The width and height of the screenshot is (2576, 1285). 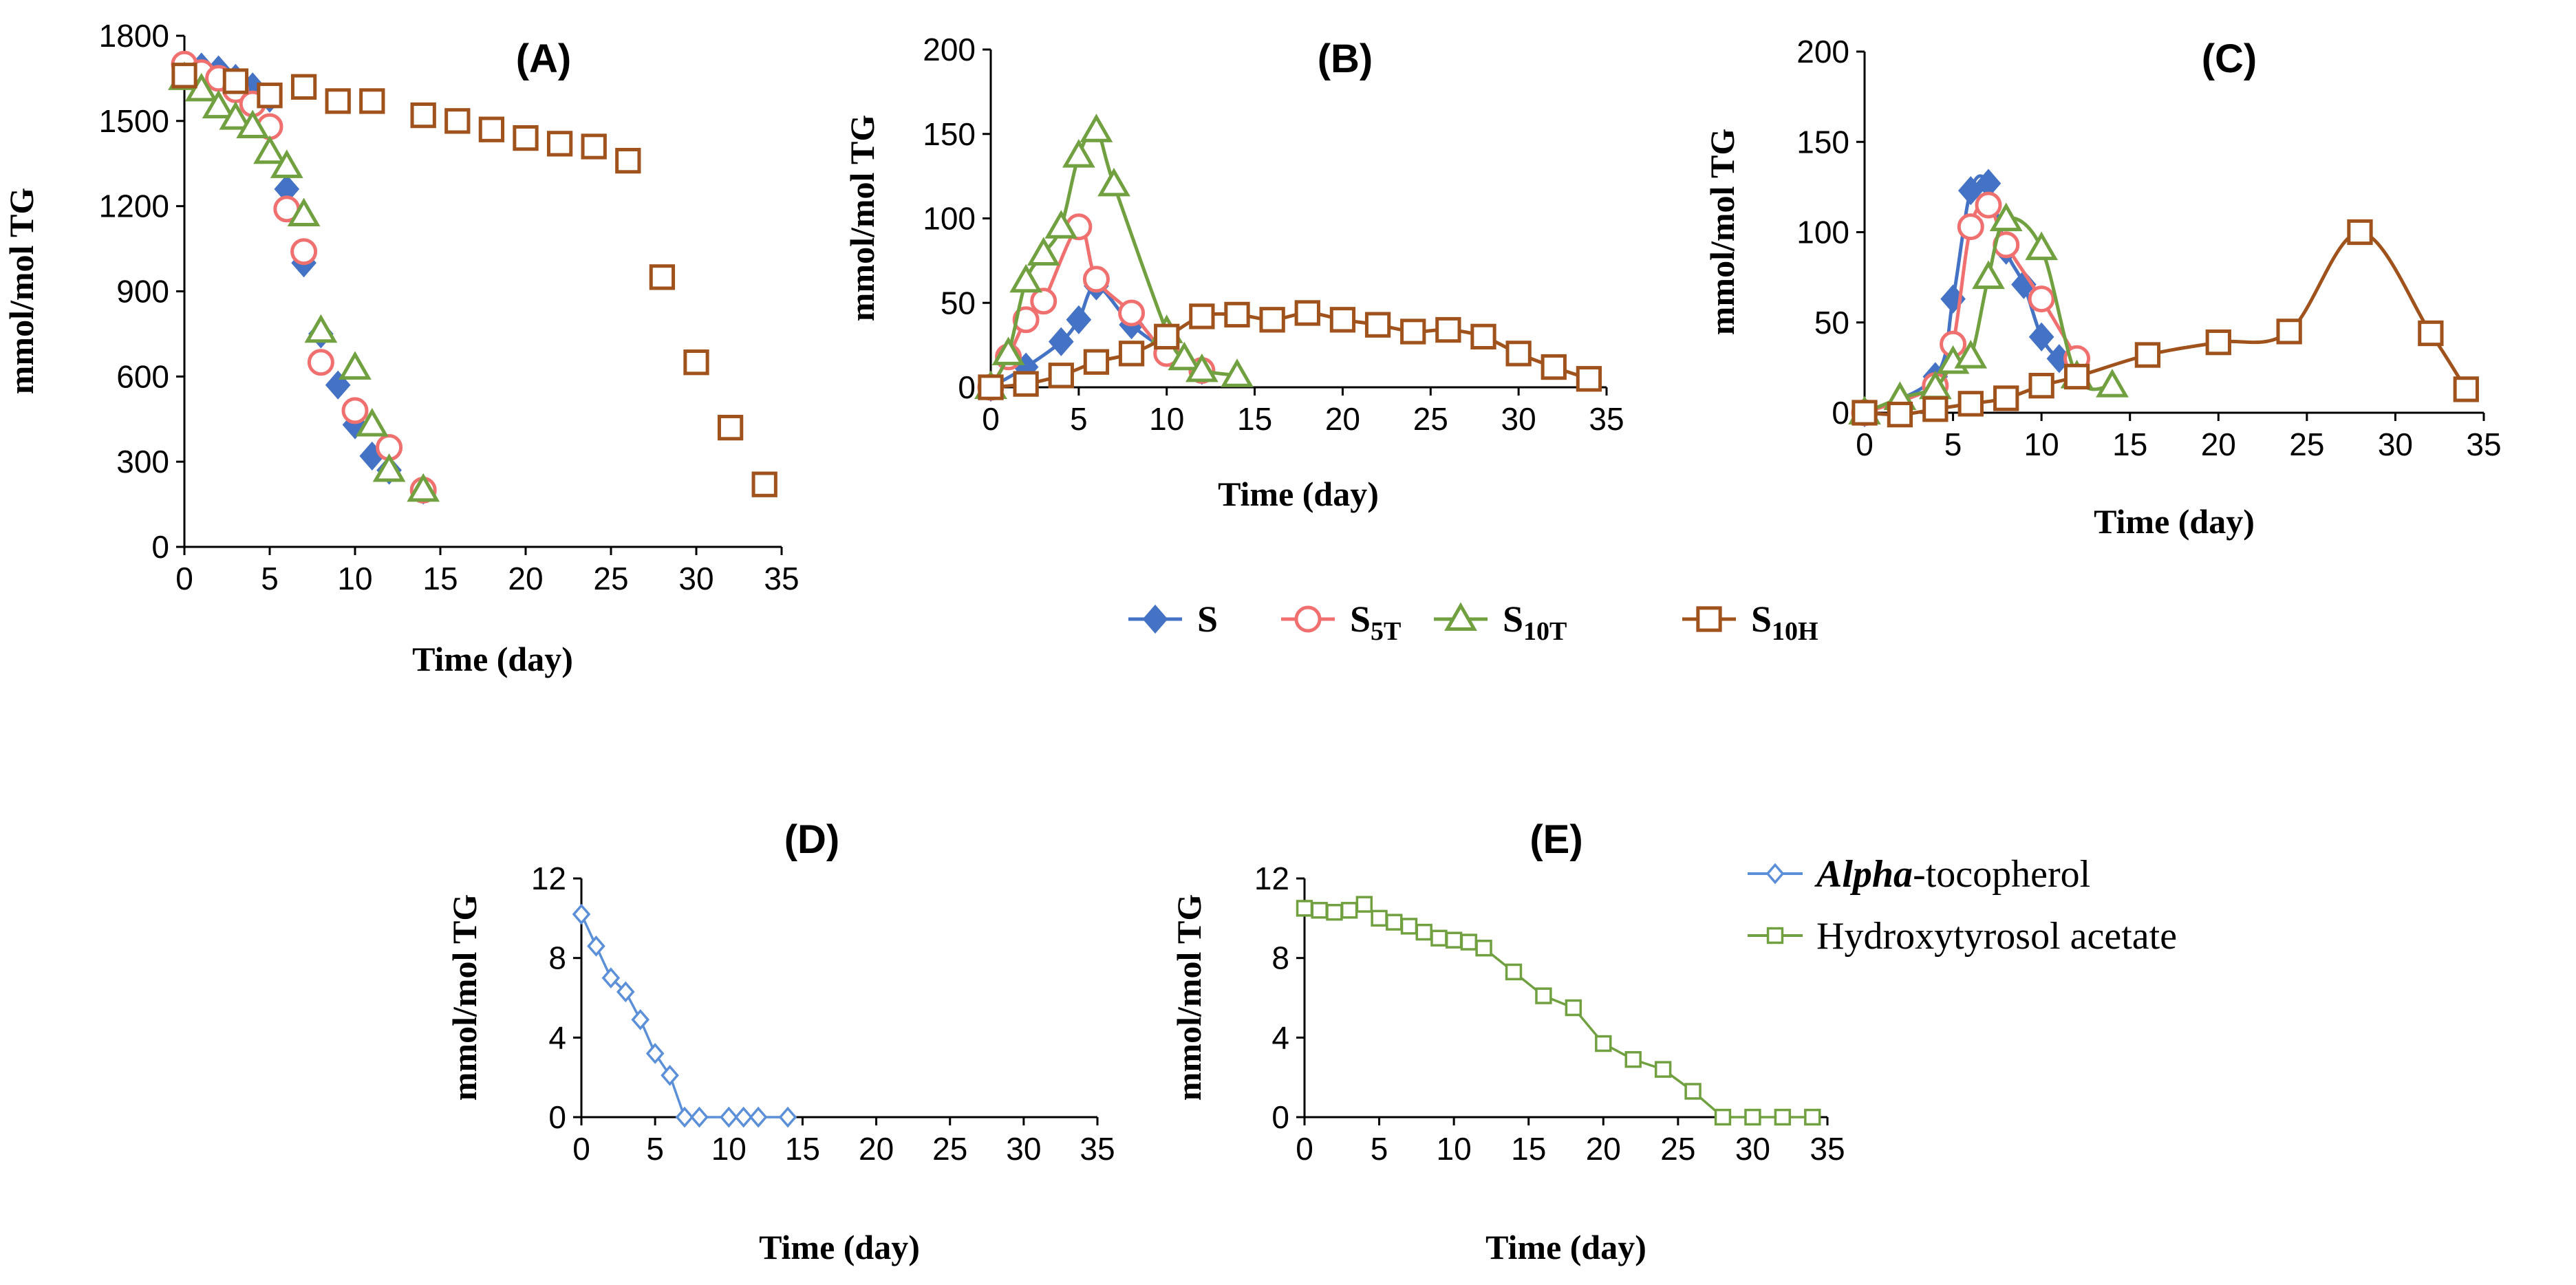 I want to click on x-tick-label-d: 20, so click(x=876, y=1149).